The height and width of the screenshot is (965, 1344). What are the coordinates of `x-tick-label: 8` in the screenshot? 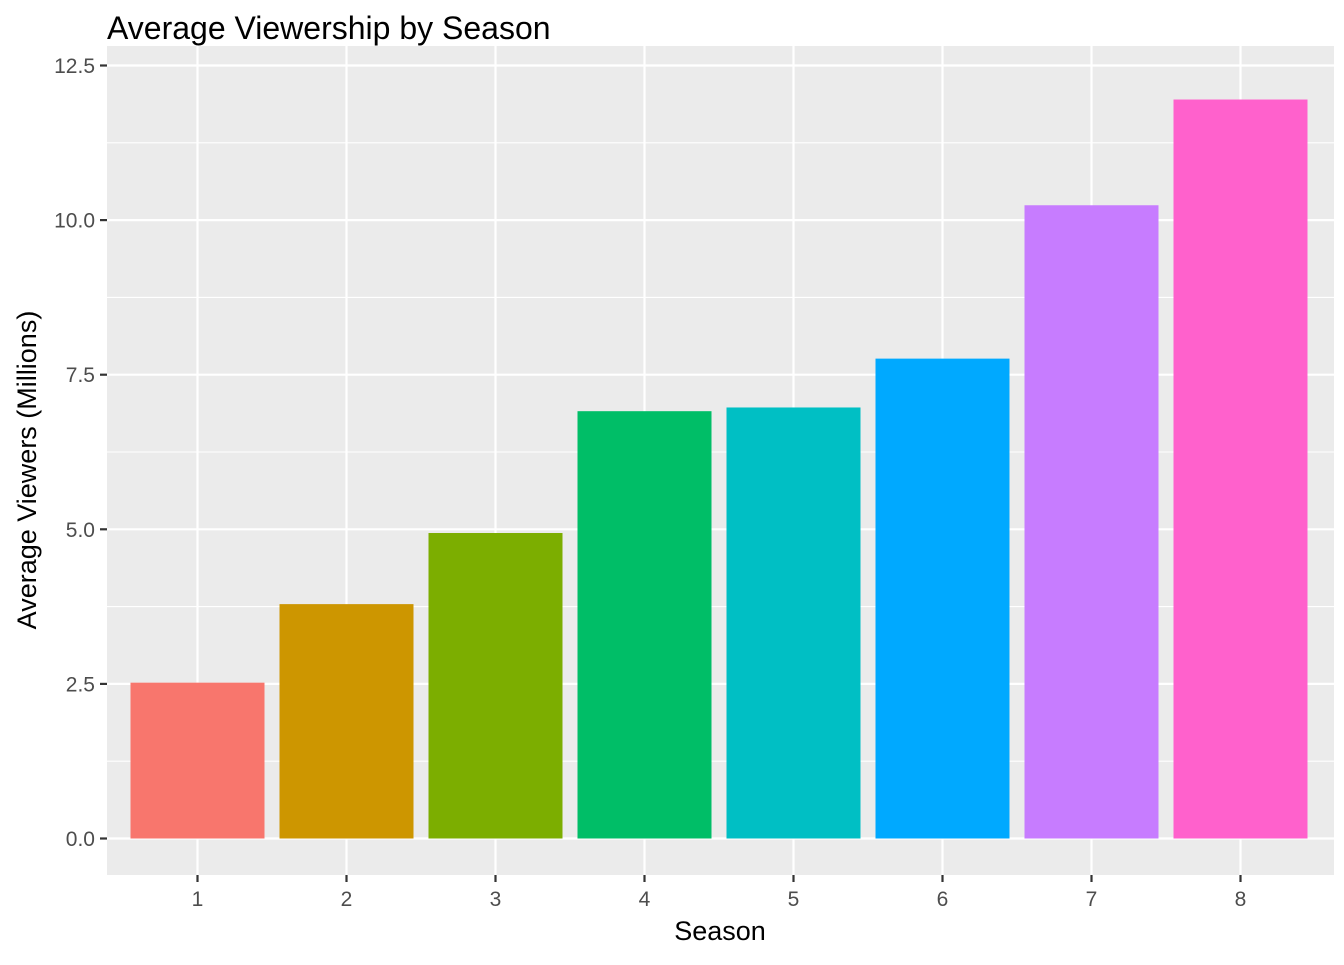 It's located at (1241, 899).